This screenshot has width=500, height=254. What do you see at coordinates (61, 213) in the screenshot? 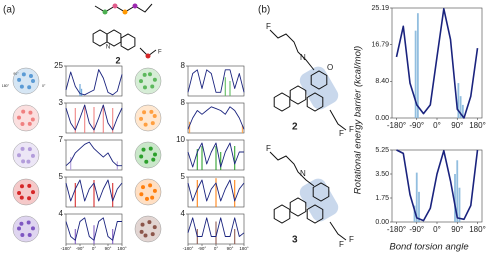
I see `y-tick-label: 4` at bounding box center [61, 213].